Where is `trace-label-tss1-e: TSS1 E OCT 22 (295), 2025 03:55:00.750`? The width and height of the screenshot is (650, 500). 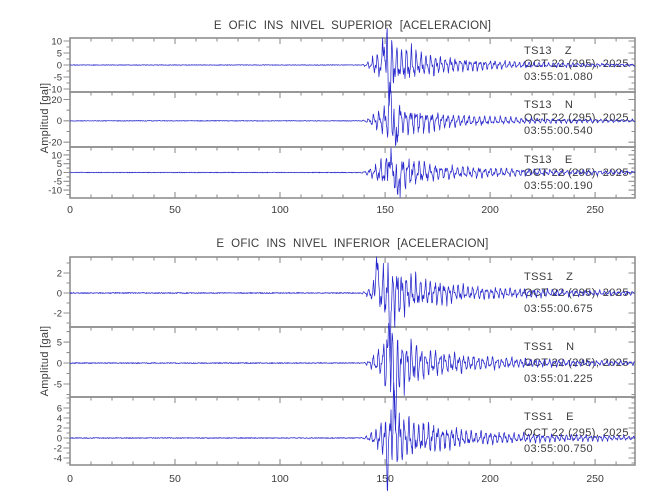
trace-label-tss1-e: TSS1 E OCT 22 (295), 2025 03:55:00.750 is located at coordinates (576, 433).